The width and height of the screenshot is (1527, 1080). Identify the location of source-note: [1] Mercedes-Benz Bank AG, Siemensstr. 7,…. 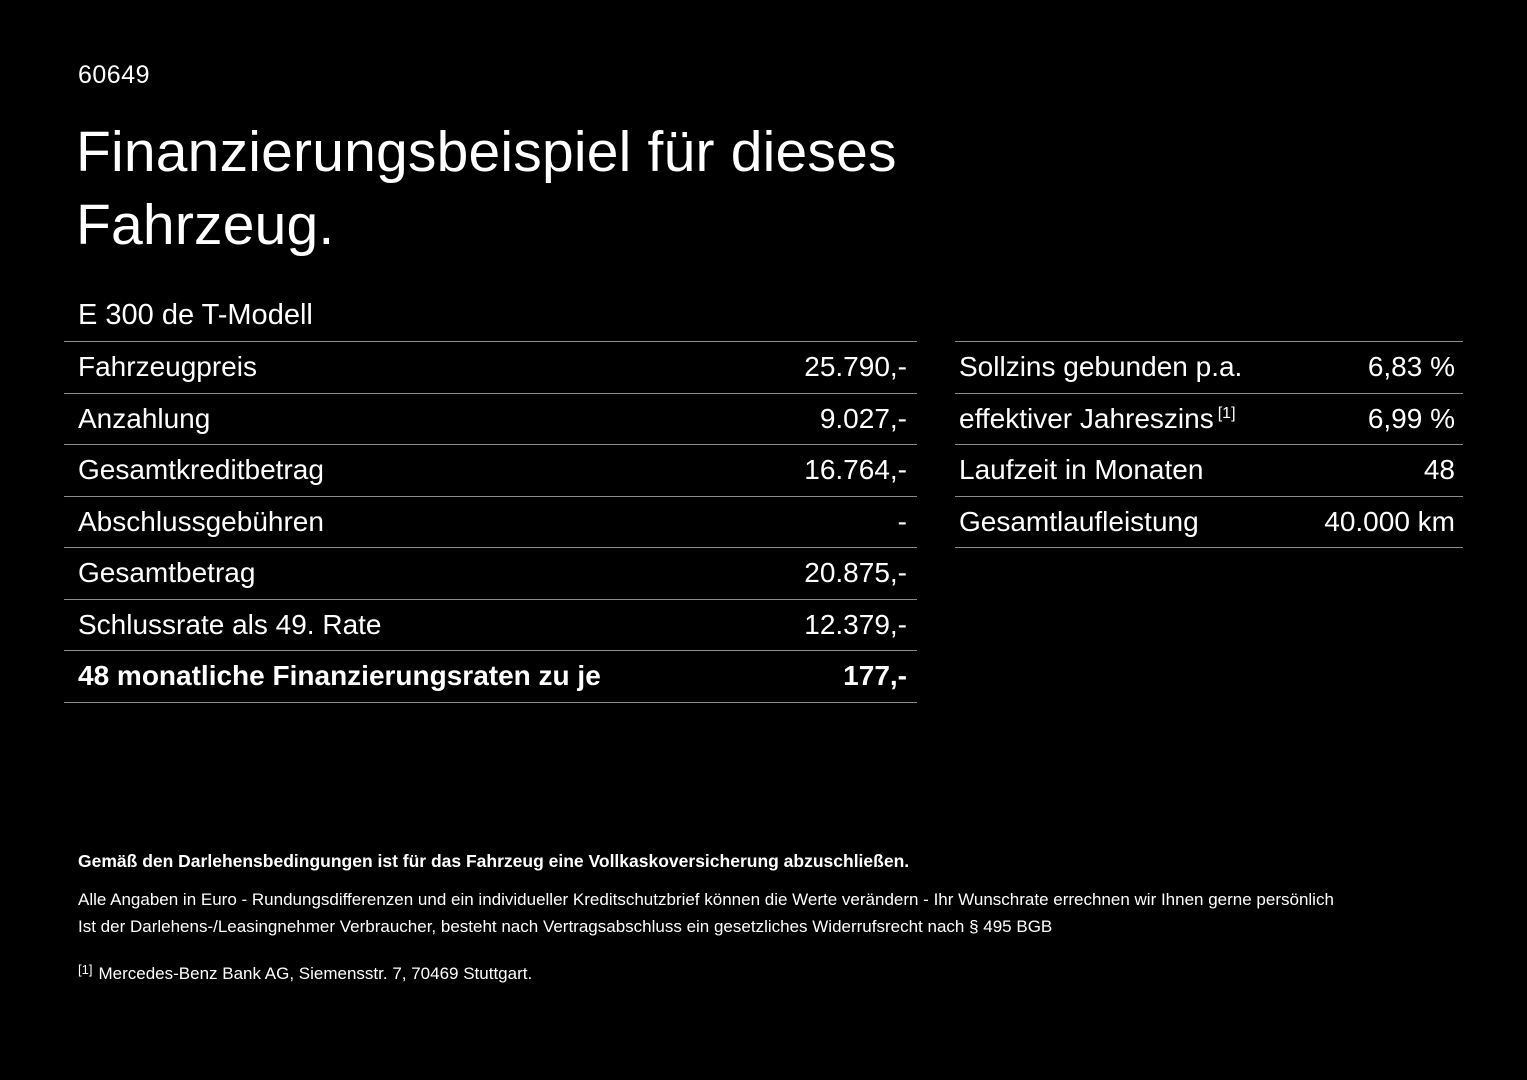
(768, 971).